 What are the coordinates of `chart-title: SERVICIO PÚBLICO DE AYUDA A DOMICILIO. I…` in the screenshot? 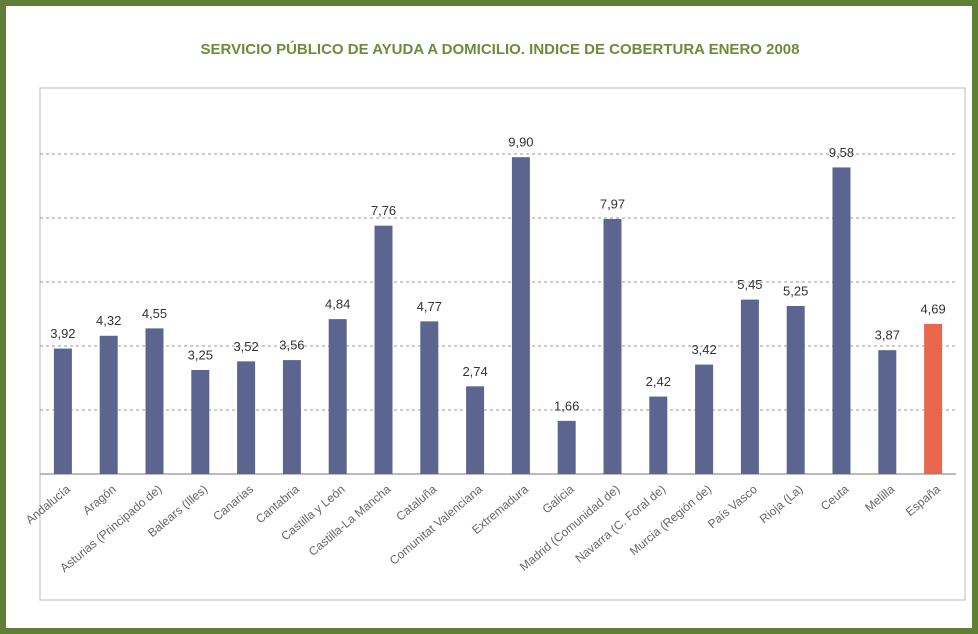 It's located at (500, 49).